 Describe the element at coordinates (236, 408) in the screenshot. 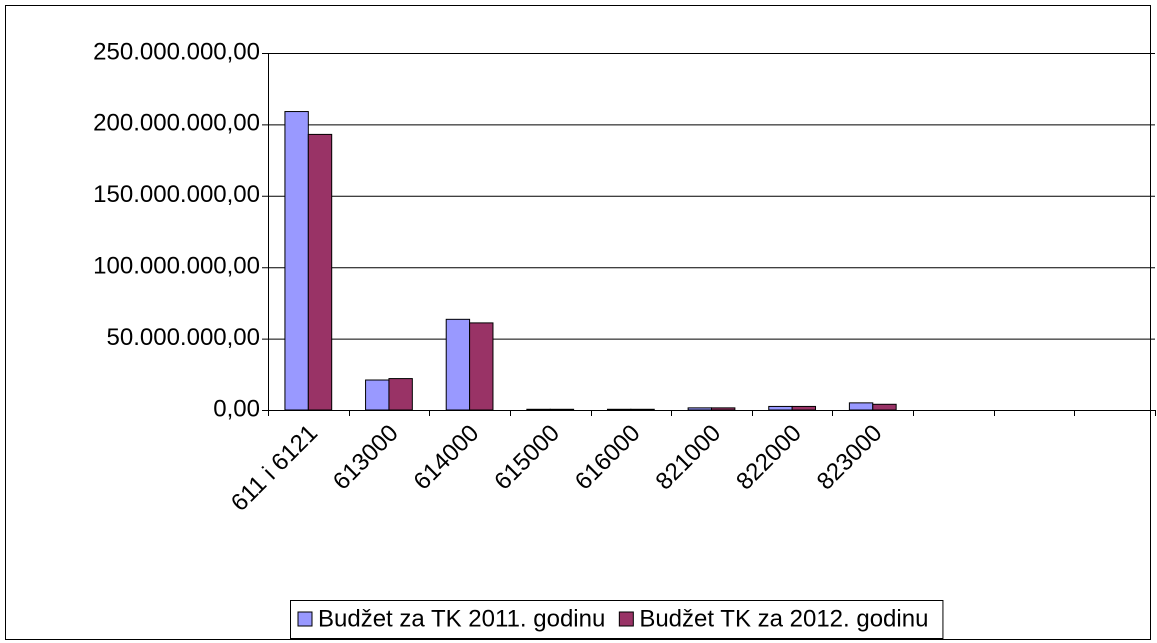

I see `y-tick-label: 0,00` at that location.